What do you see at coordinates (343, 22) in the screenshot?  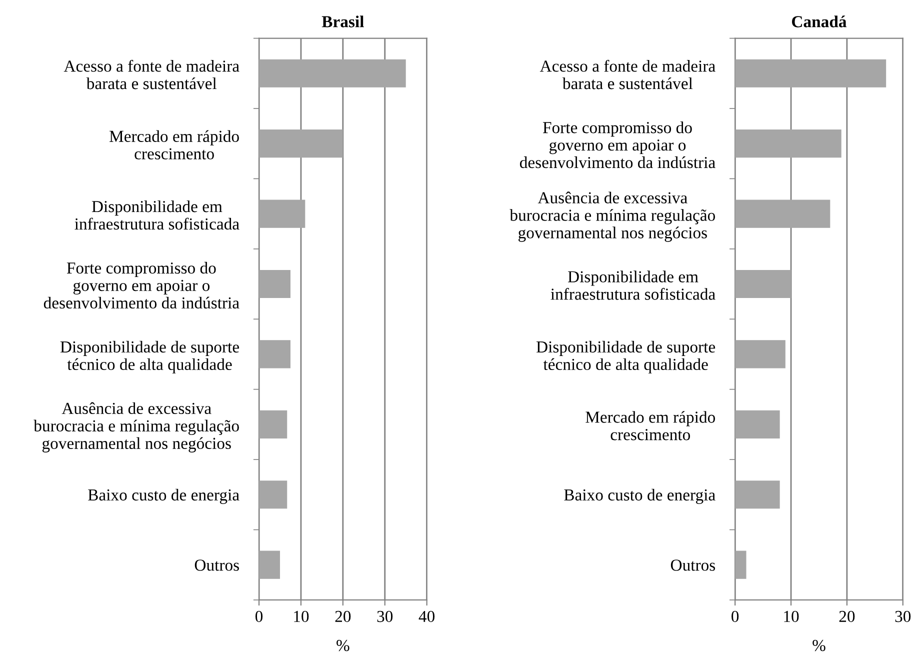 I see `chart-title: Brasil` at bounding box center [343, 22].